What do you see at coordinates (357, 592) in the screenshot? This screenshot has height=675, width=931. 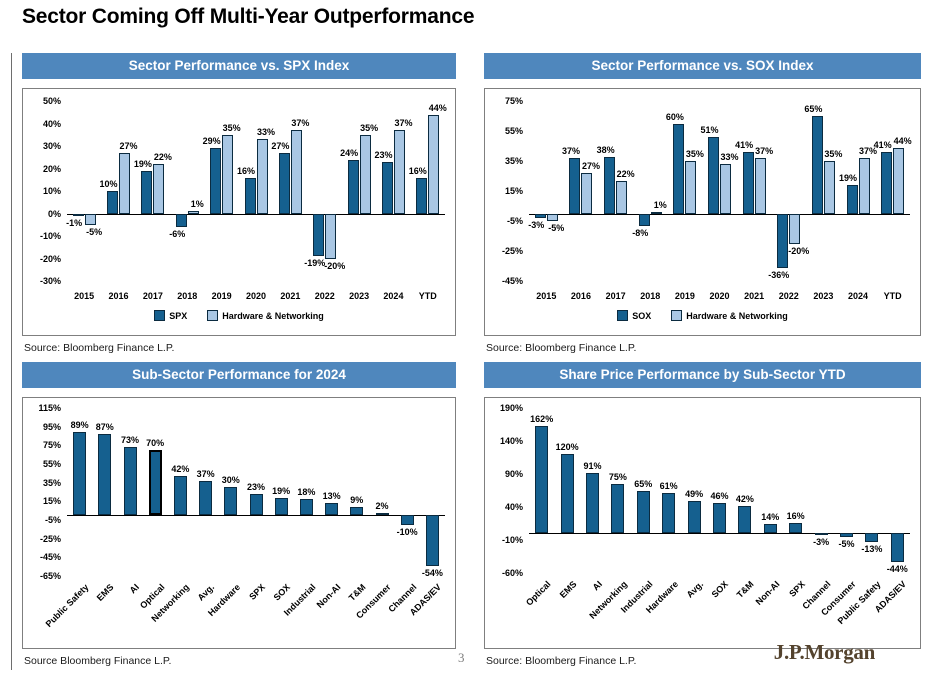 I see `x-category-label-text: T&M` at bounding box center [357, 592].